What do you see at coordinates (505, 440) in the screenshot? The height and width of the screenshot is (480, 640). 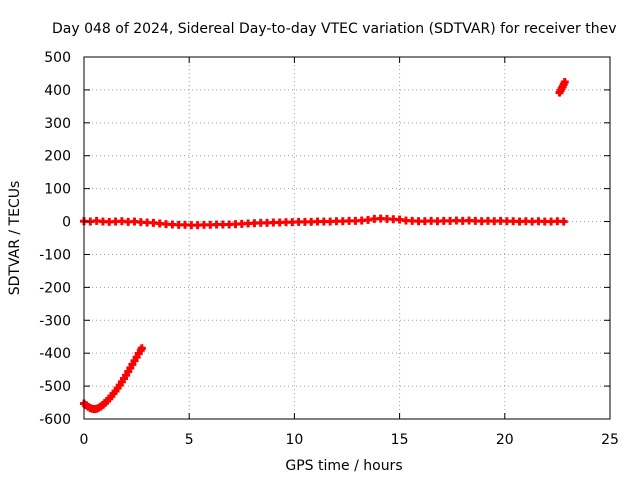 I see `x-tick-label: 20` at bounding box center [505, 440].